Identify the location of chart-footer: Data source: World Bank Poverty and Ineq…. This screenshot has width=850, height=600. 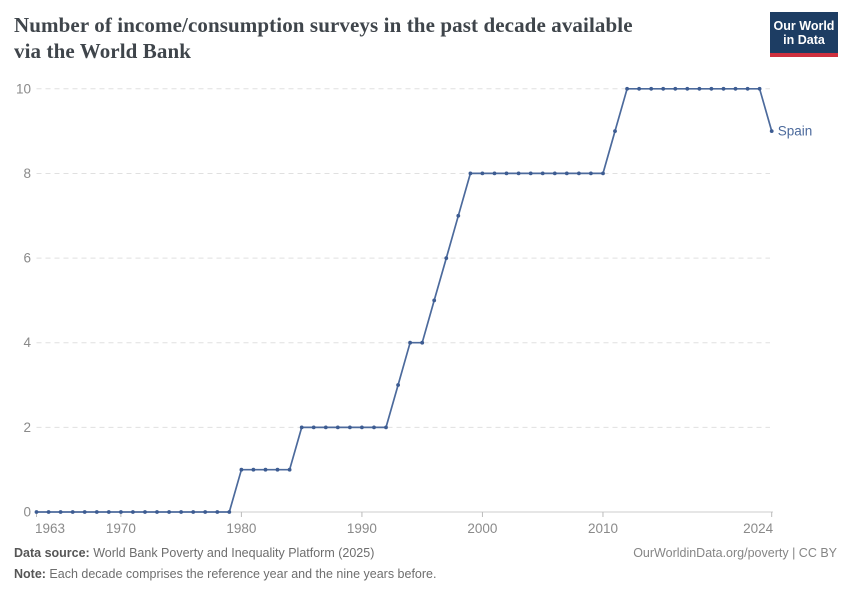
(425, 563).